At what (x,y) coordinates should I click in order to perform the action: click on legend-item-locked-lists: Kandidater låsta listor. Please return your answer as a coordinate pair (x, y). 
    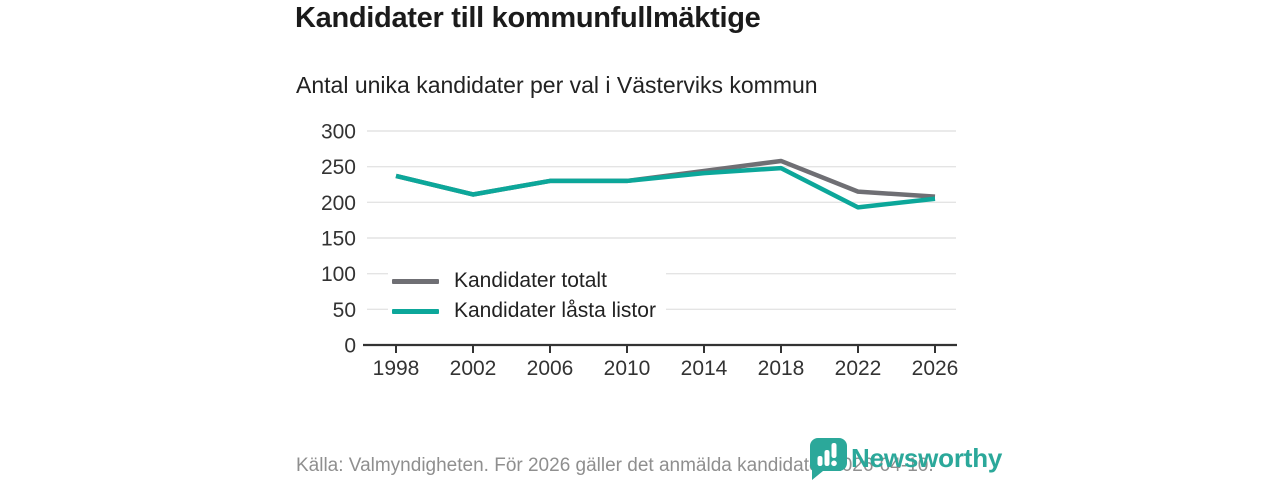
    Looking at the image, I should click on (527, 311).